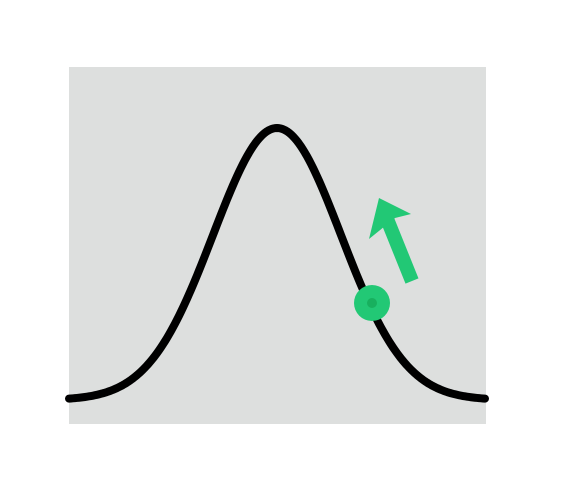 Image resolution: width=563 pixels, height=491 pixels. I want to click on direction-arrow-icon, so click(394, 241).